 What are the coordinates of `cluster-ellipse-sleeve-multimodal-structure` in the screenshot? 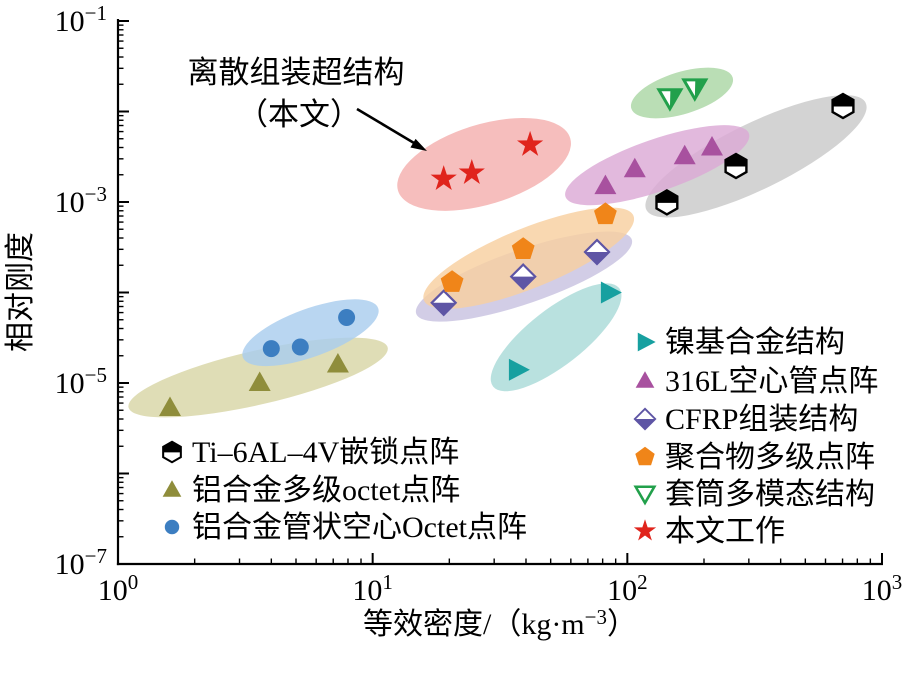 It's located at (682, 93).